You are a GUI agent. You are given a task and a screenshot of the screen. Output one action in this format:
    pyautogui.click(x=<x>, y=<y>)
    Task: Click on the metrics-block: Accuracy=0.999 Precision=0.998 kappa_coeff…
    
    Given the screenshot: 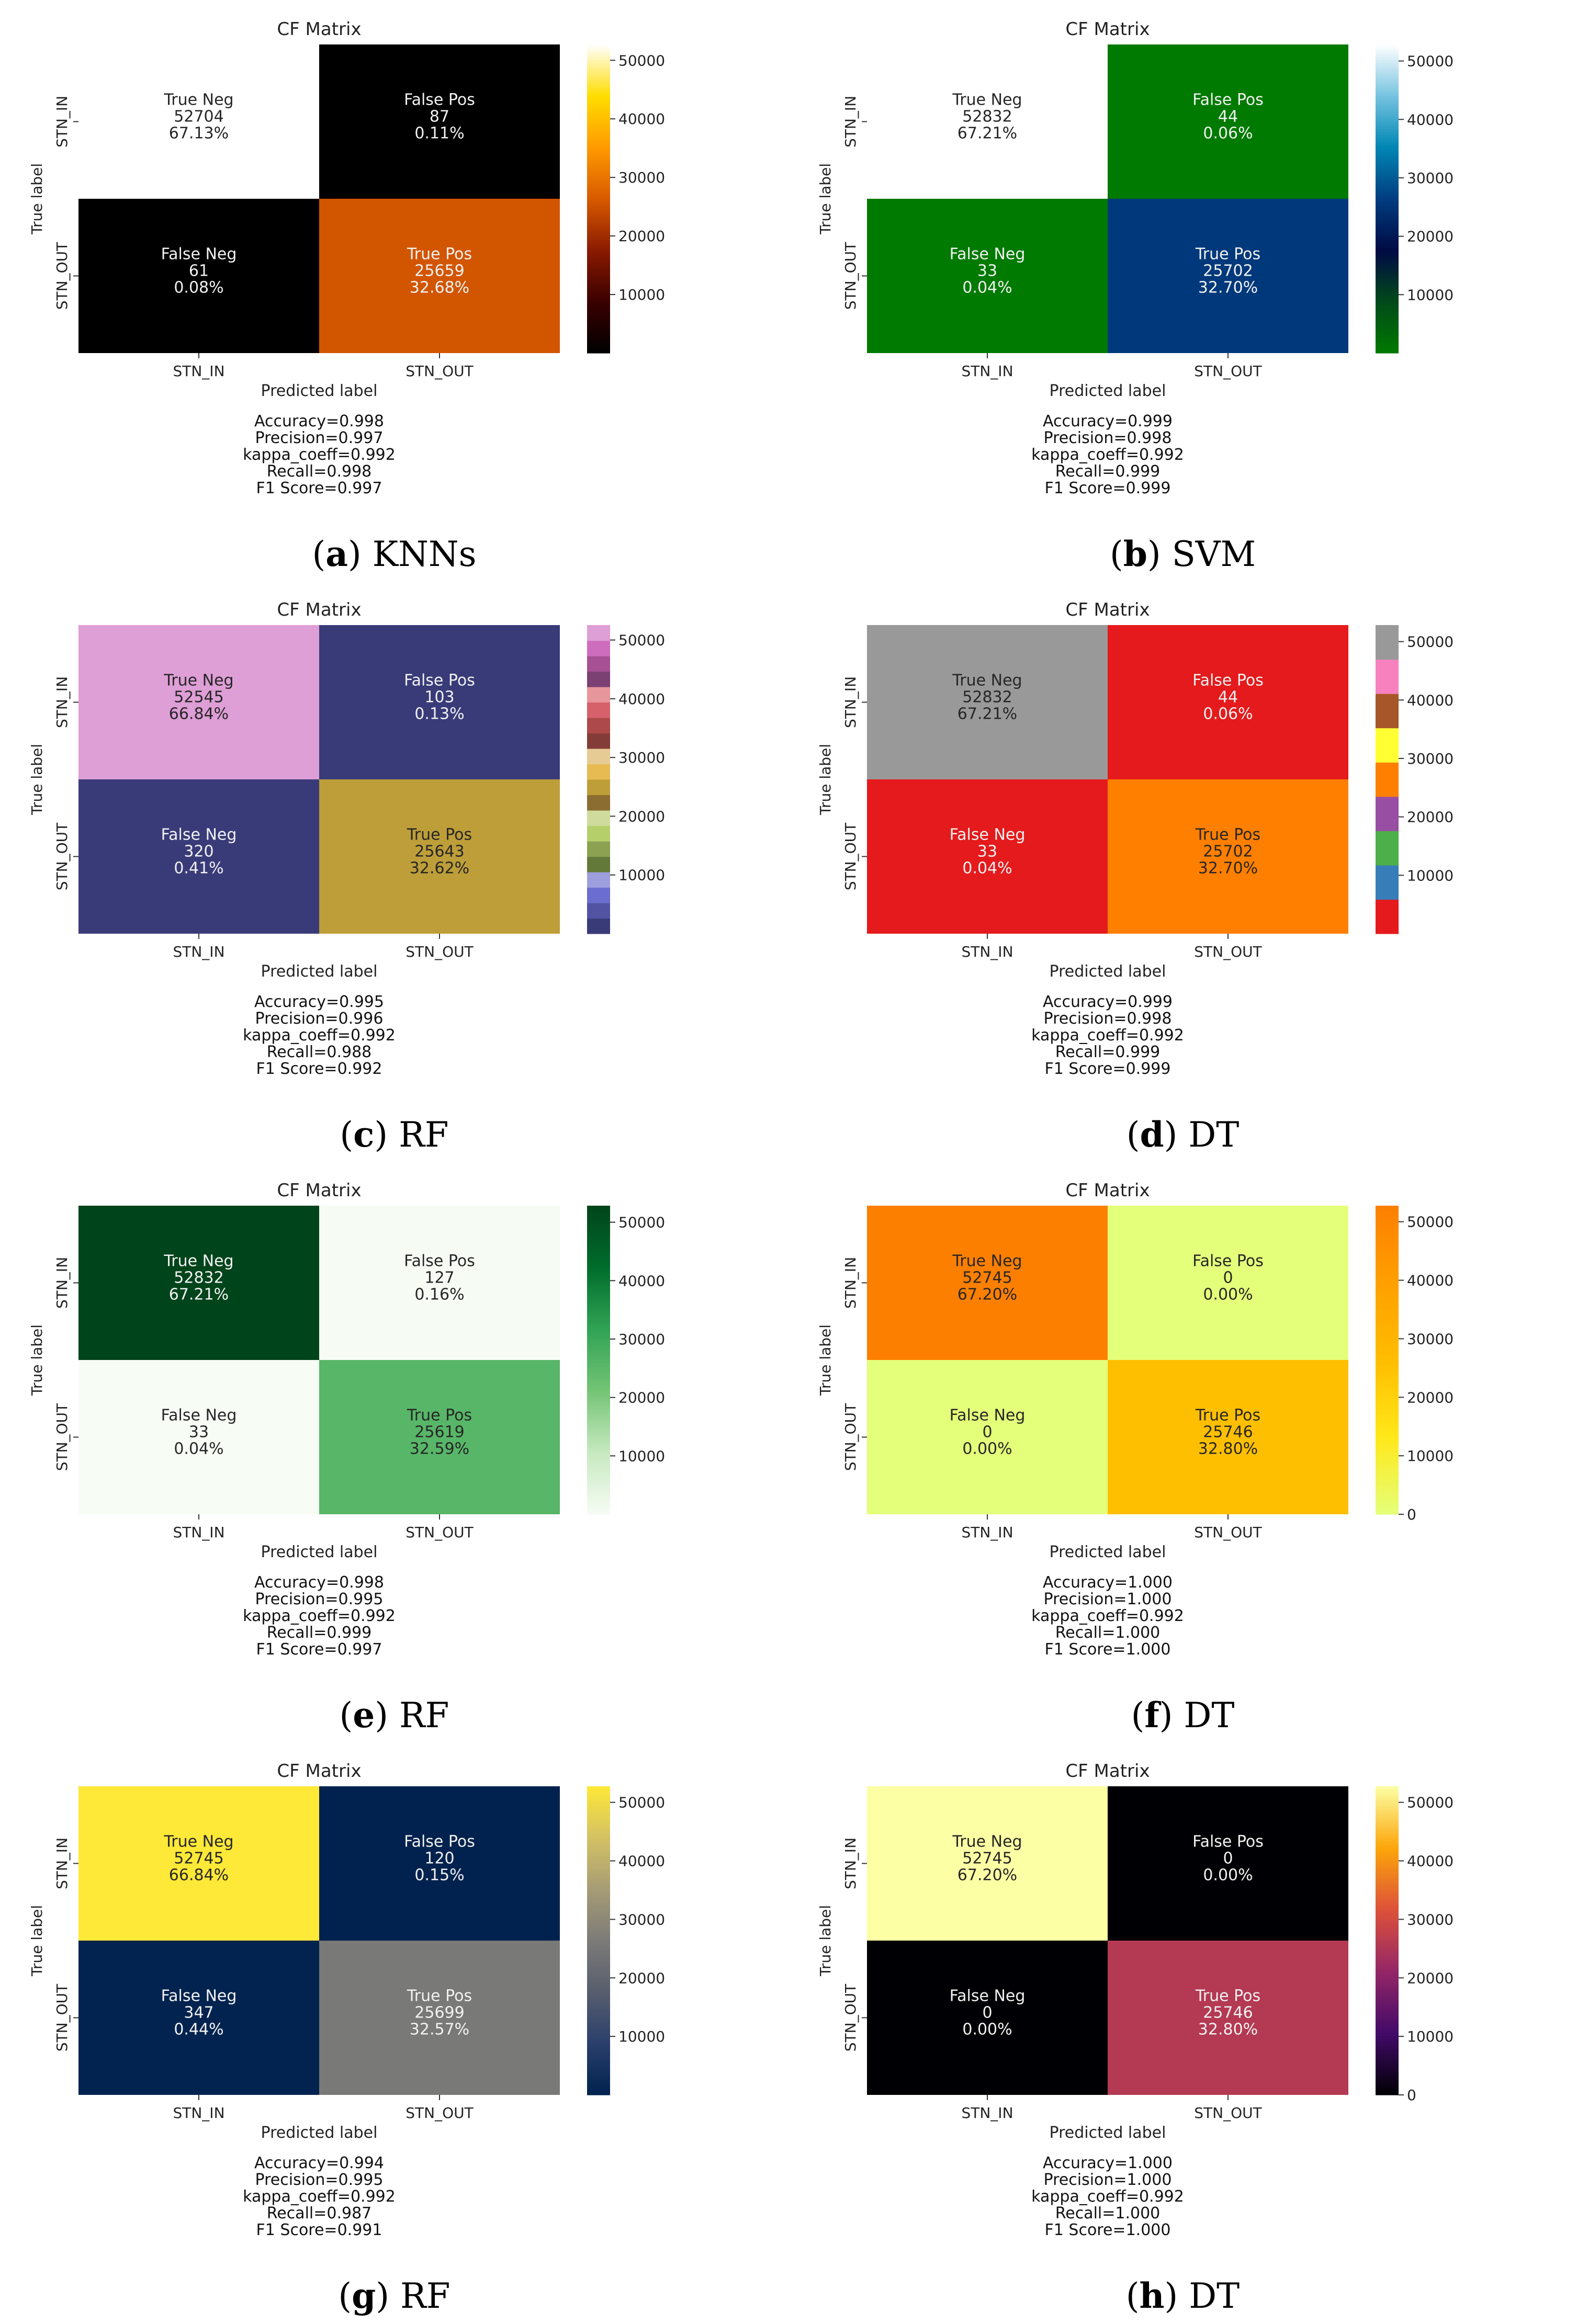 What is the action you would take?
    pyautogui.click(x=1107, y=455)
    